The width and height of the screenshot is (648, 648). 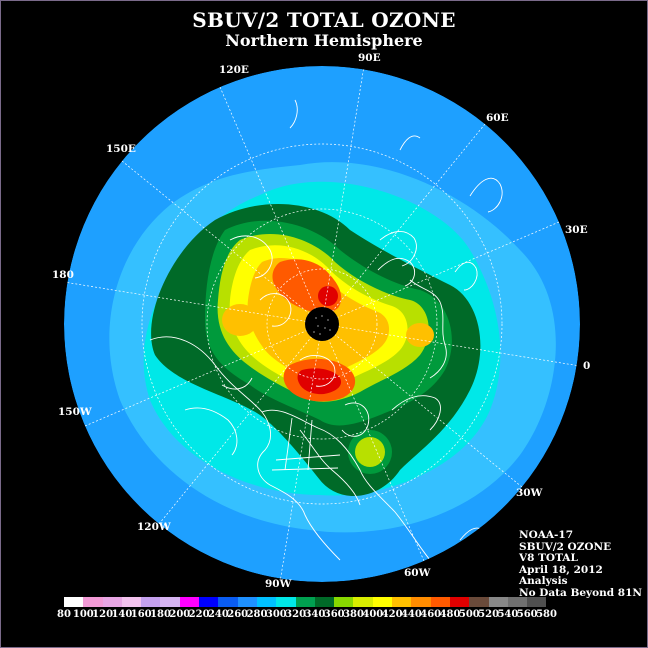 What do you see at coordinates (469, 614) in the screenshot?
I see `legend-tick-label: 500` at bounding box center [469, 614].